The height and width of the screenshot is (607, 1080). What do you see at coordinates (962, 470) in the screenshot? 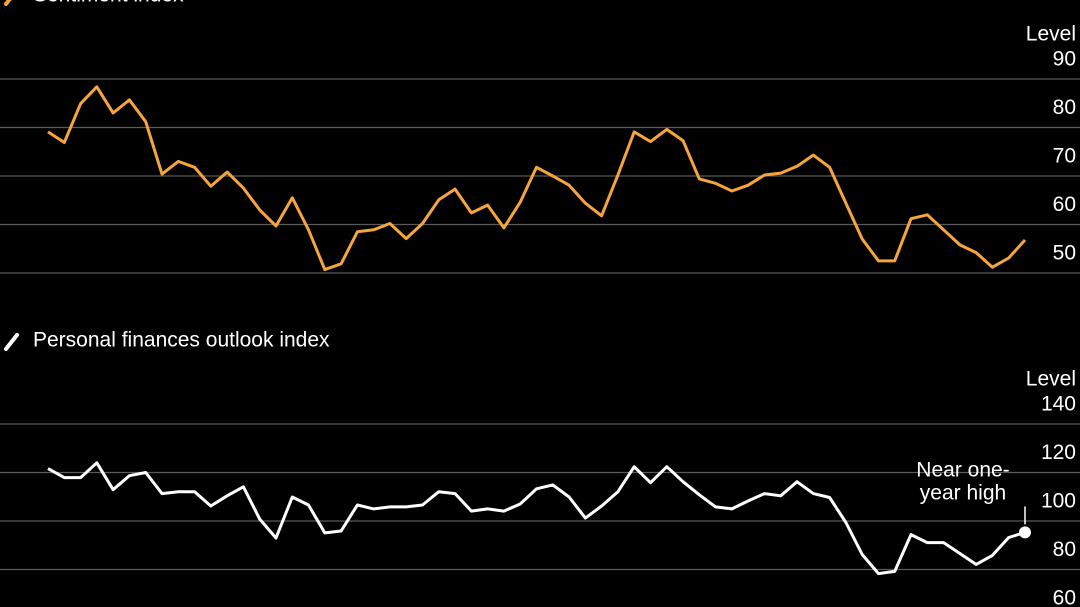
I see `annotation-text: Near one-` at bounding box center [962, 470].